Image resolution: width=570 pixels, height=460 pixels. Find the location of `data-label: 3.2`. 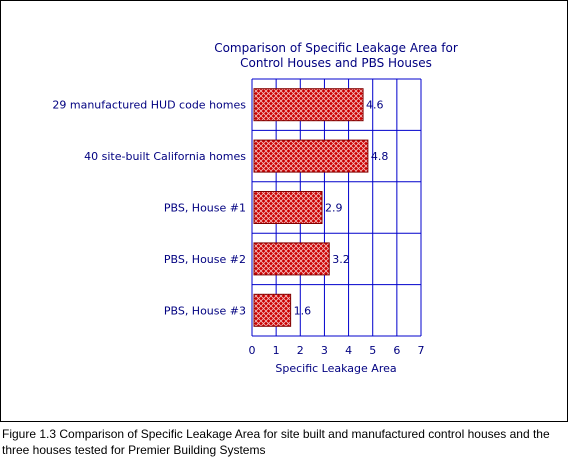

data-label: 3.2 is located at coordinates (341, 259).